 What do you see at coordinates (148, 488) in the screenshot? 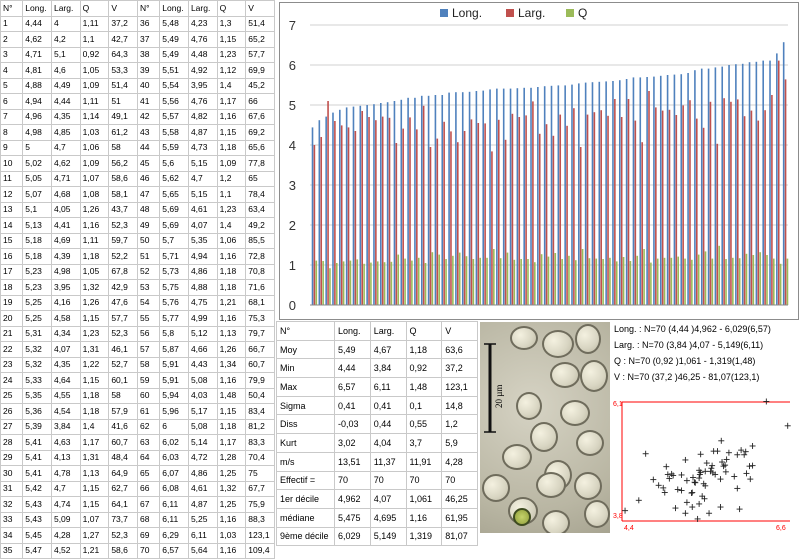
I see `cell-num: 66` at bounding box center [148, 488].